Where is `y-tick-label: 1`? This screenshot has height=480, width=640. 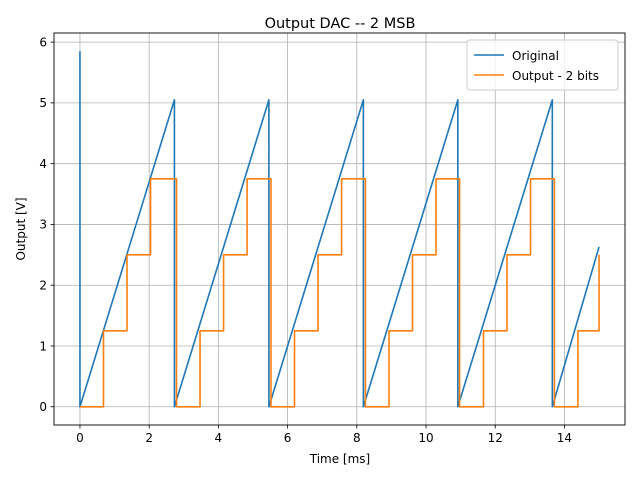 y-tick-label: 1 is located at coordinates (43, 346).